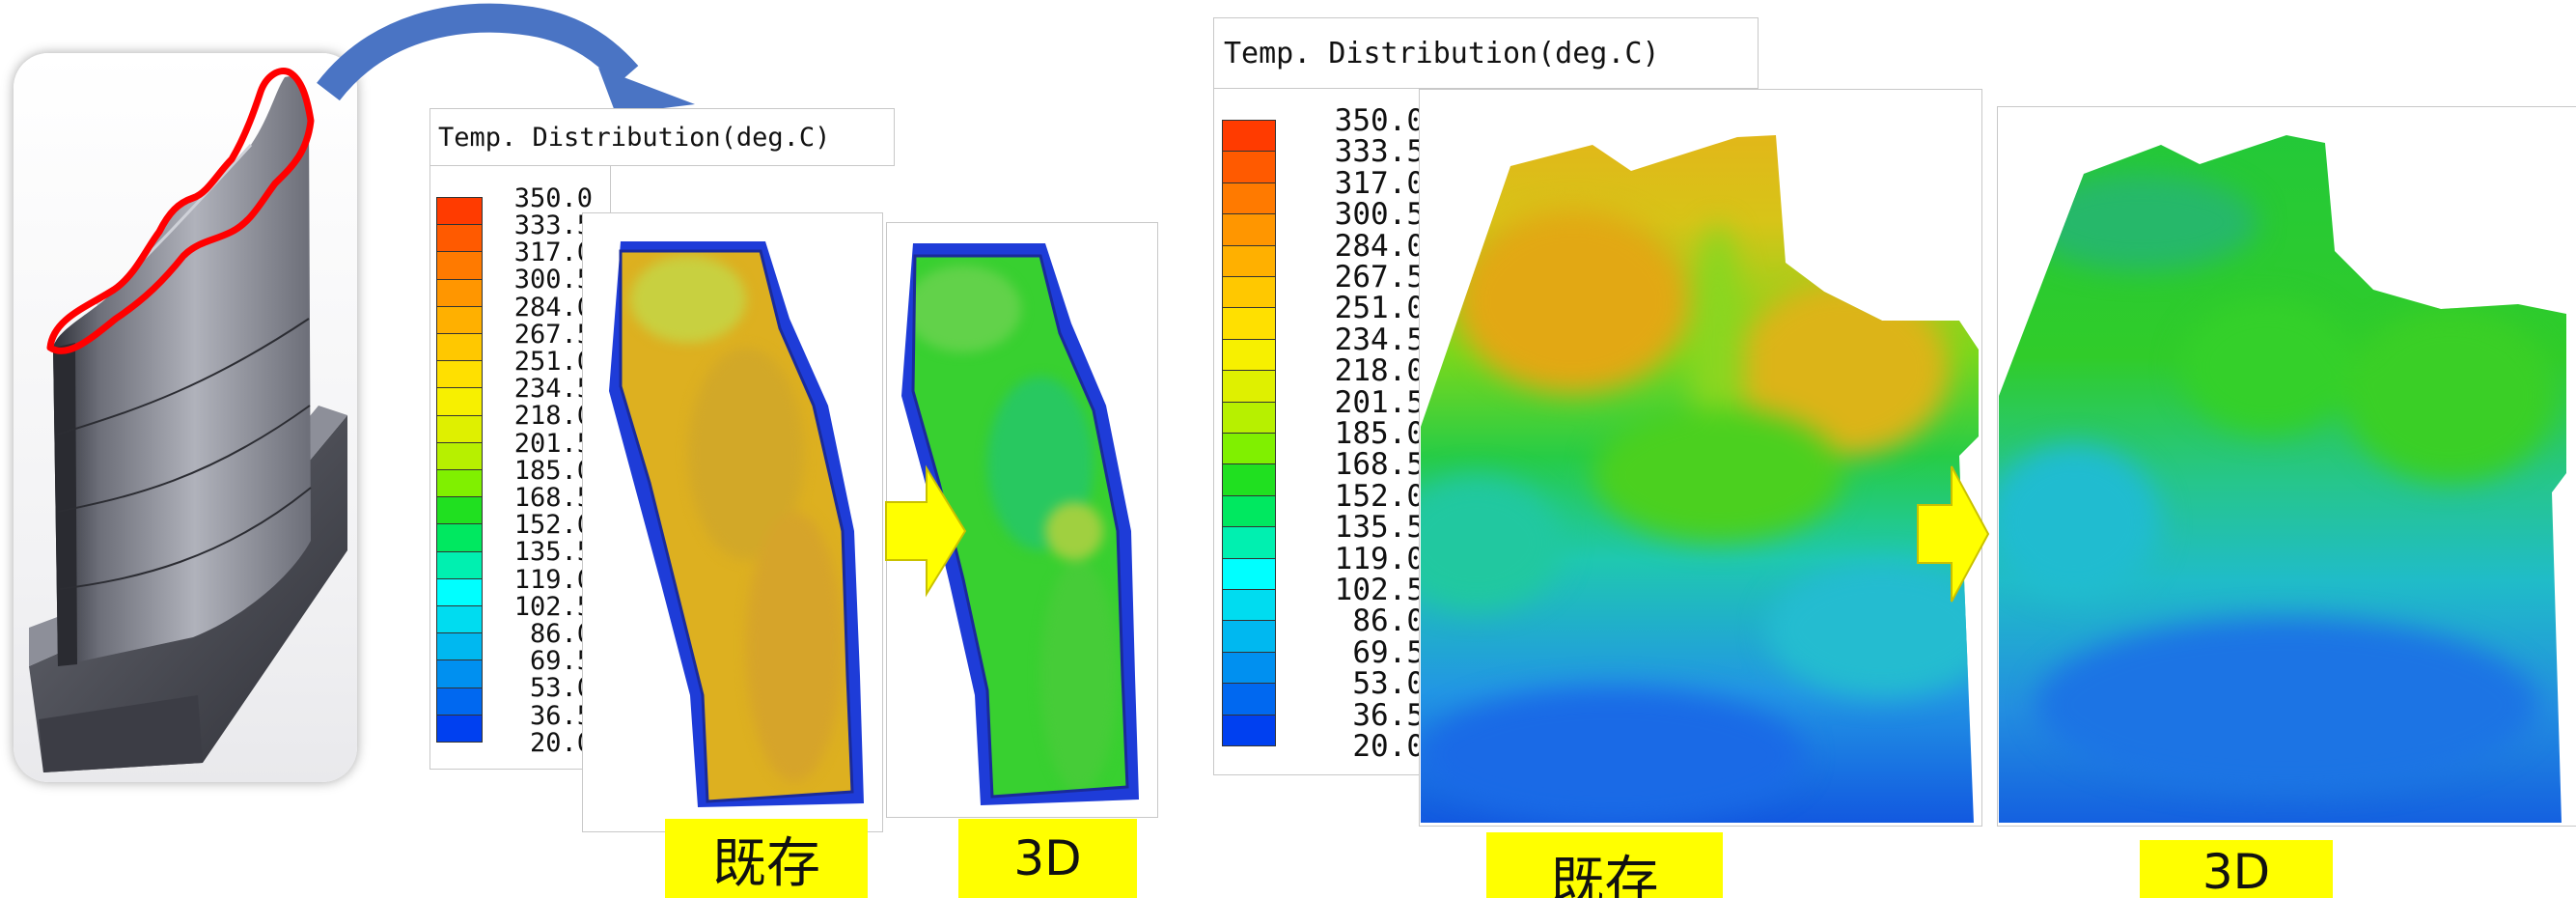  Describe the element at coordinates (2236, 869) in the screenshot. I see `caption-3d-large: 3D` at that location.